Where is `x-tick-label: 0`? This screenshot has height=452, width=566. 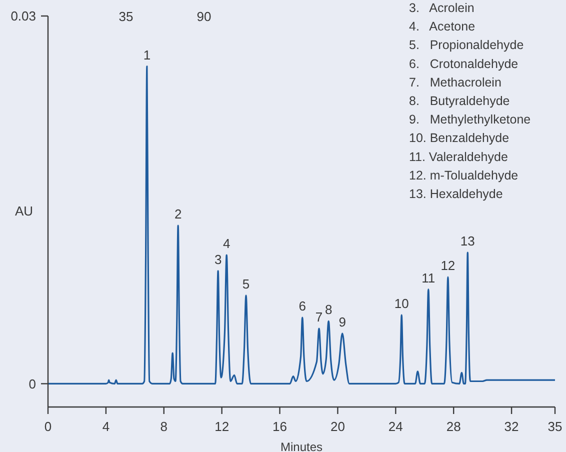
x-tick-label: 0 is located at coordinates (48, 426).